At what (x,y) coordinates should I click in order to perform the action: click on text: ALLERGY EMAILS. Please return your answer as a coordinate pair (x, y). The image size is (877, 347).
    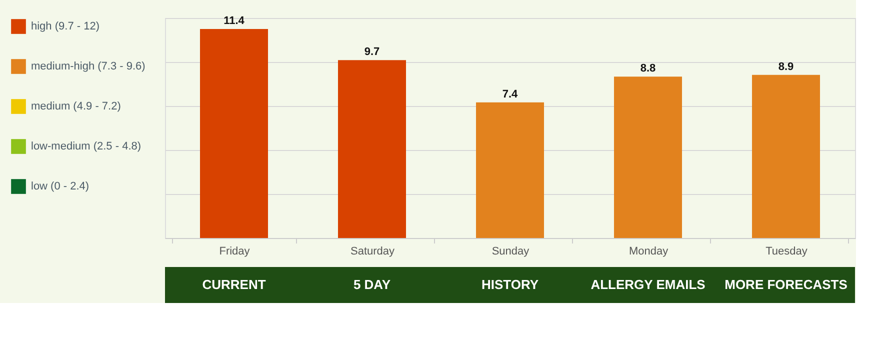
    Looking at the image, I should click on (648, 284).